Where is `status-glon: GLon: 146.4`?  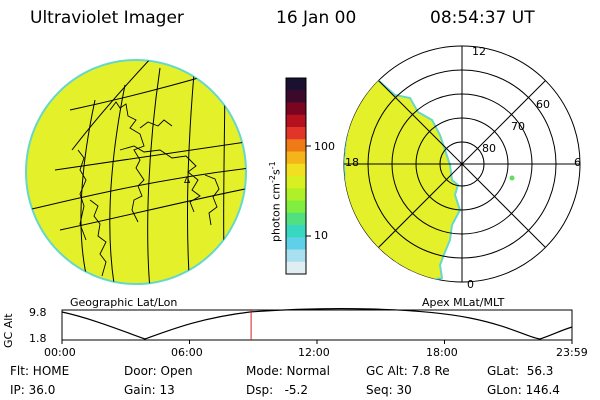
status-glon: GLon: 146.4 is located at coordinates (523, 390).